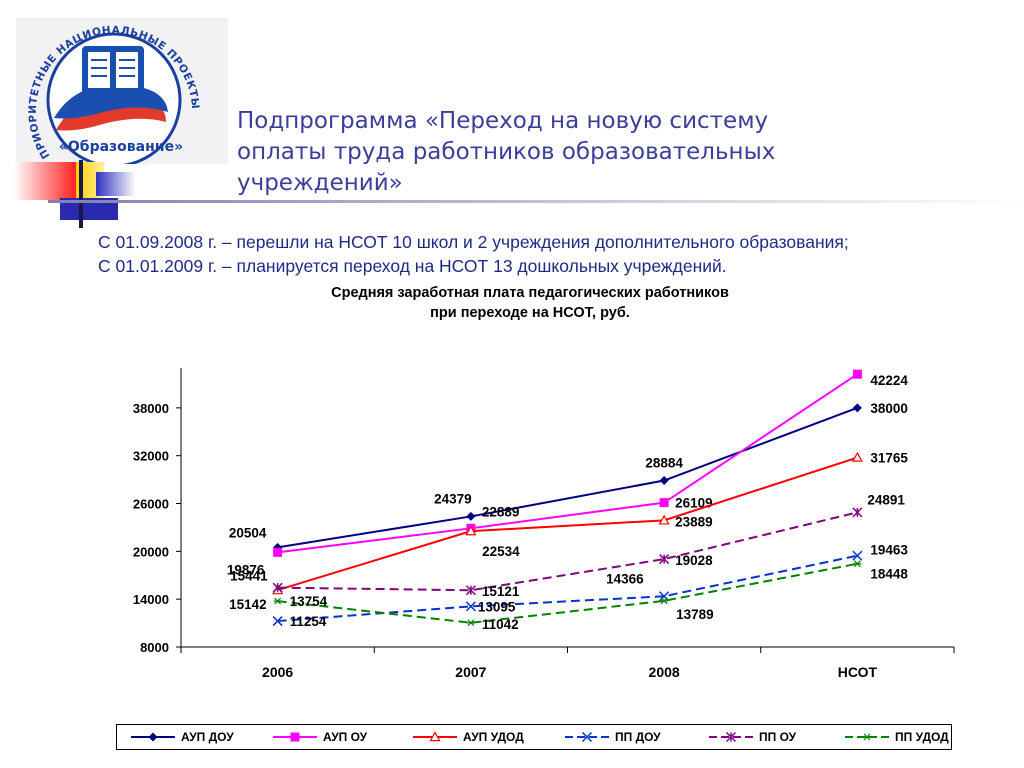 This screenshot has height=768, width=1024. I want to click on data-label: 13789, so click(695, 614).